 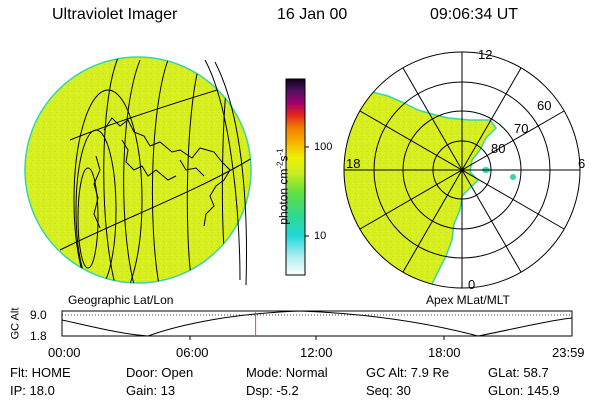 What do you see at coordinates (323, 147) in the screenshot?
I see `colorbar-tick-100: 100` at bounding box center [323, 147].